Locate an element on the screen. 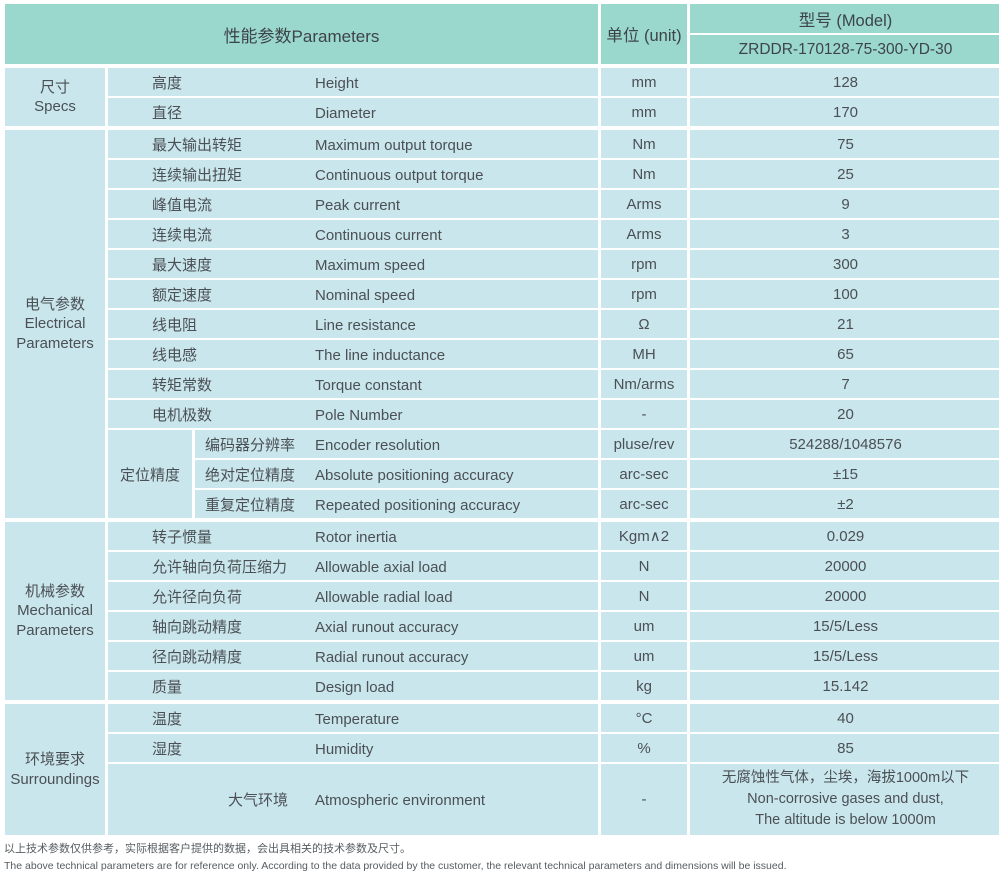  atmosphere-value-line: Non-corrosive gases and dust, is located at coordinates (844, 799).